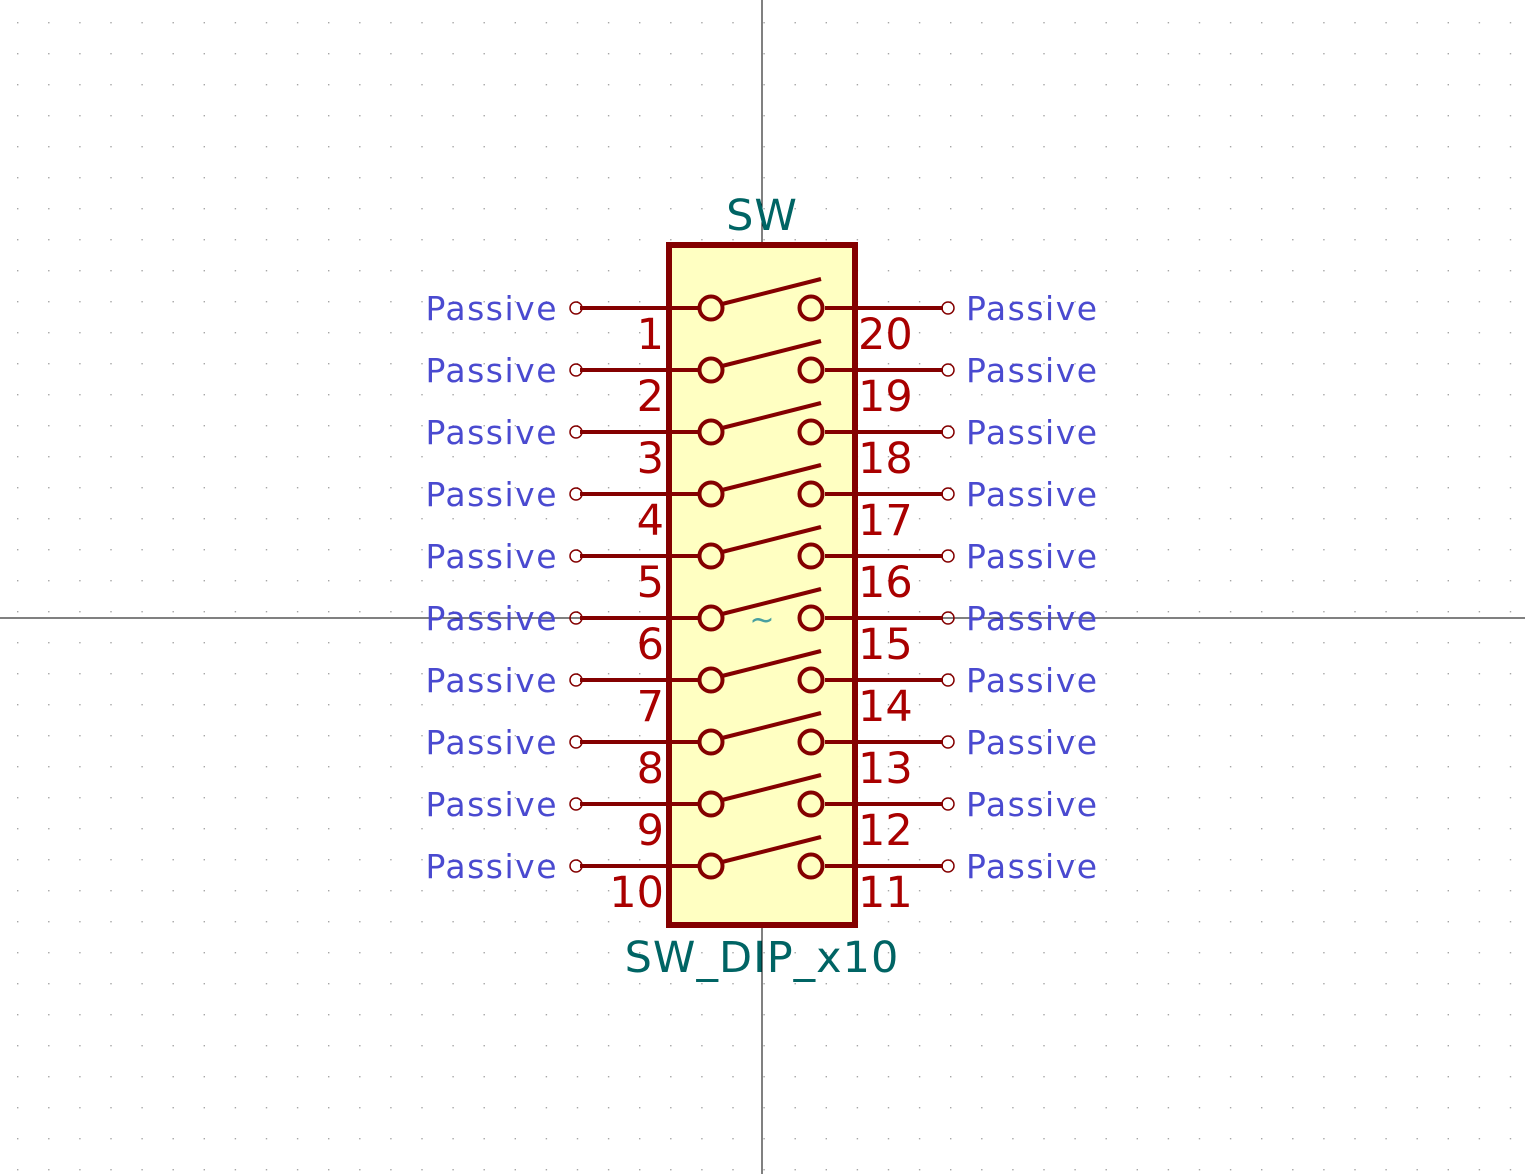 The image size is (1525, 1174). I want to click on symbol-body, so click(762, 585).